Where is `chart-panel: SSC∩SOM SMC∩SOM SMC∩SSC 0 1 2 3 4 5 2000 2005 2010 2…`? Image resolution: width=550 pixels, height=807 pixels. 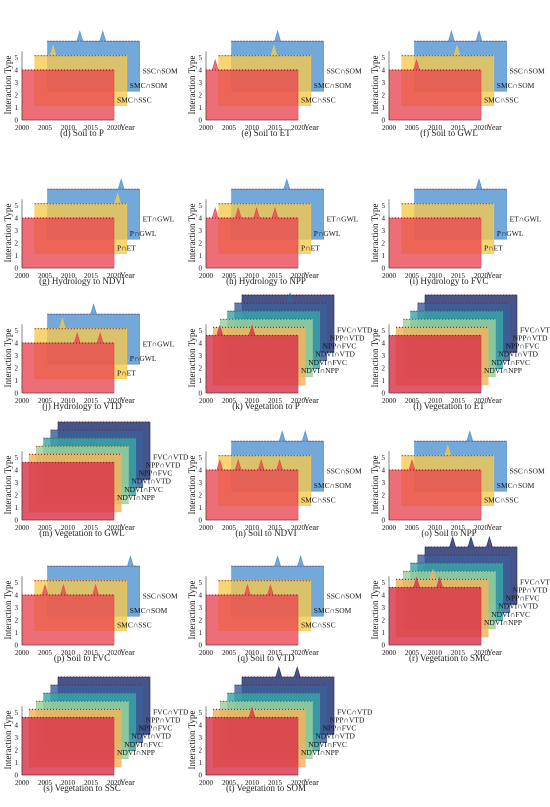
chart-panel: SSC∩SOM SMC∩SOM SMC∩SSC 0 1 2 3 4 5 2000 2005 2010 2… is located at coordinates (276, 602).